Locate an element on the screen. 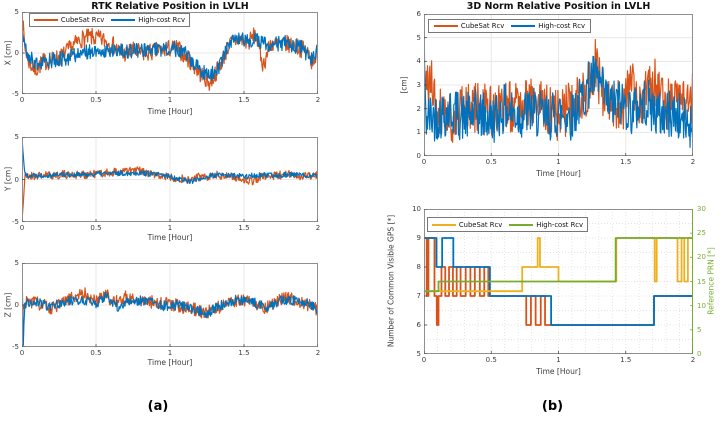 Image resolution: width=720 pixels, height=424 pixels. legend-item-highcost-prn: High-cost Rcv is located at coordinates (546, 225).